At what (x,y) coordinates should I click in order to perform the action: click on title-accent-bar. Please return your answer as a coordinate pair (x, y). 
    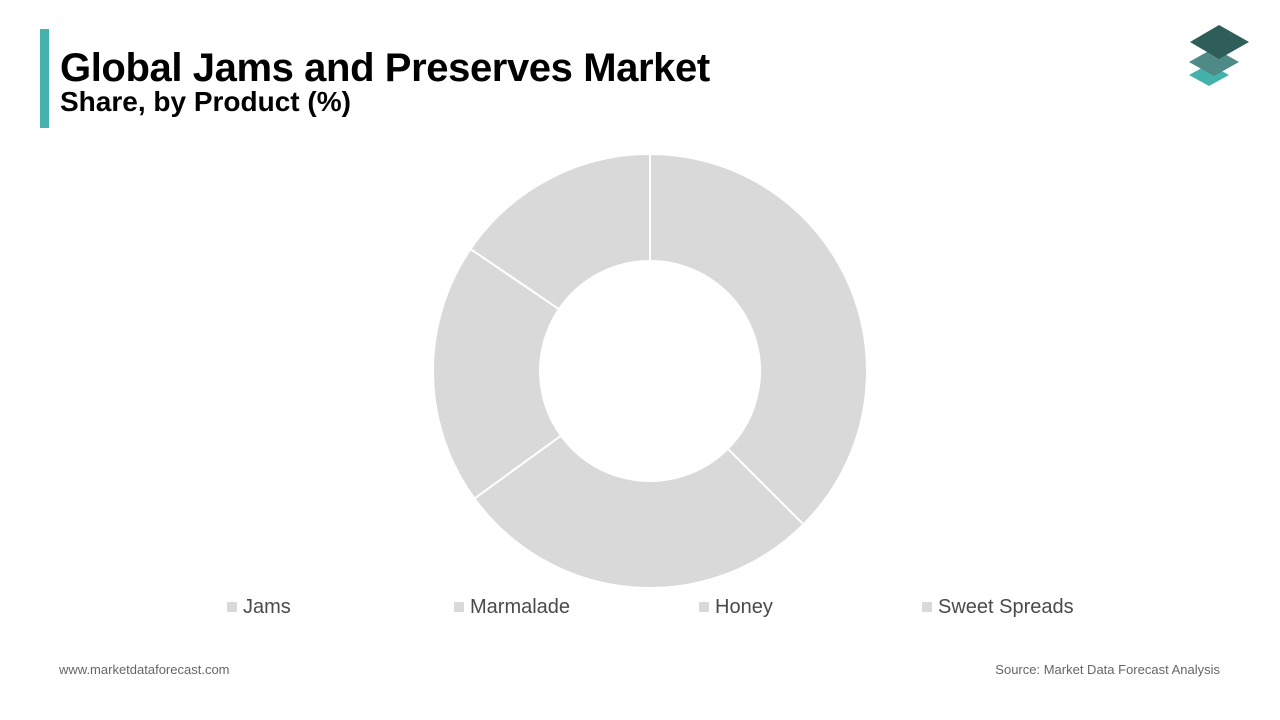
    Looking at the image, I should click on (44, 78).